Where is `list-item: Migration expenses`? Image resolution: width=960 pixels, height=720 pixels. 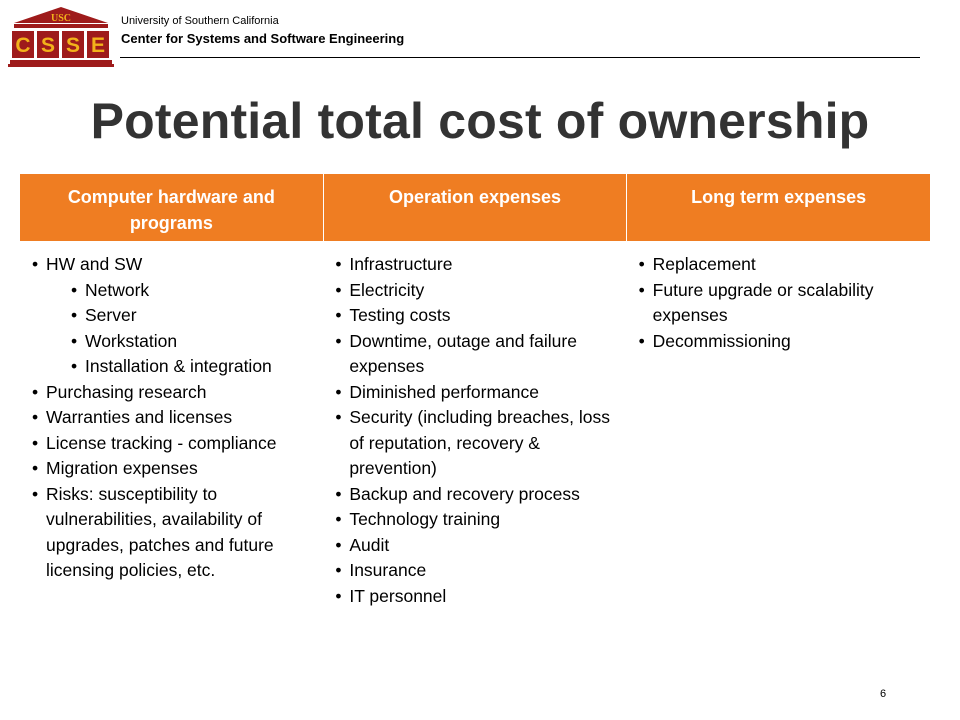
list-item: Migration expenses is located at coordinates (173, 469).